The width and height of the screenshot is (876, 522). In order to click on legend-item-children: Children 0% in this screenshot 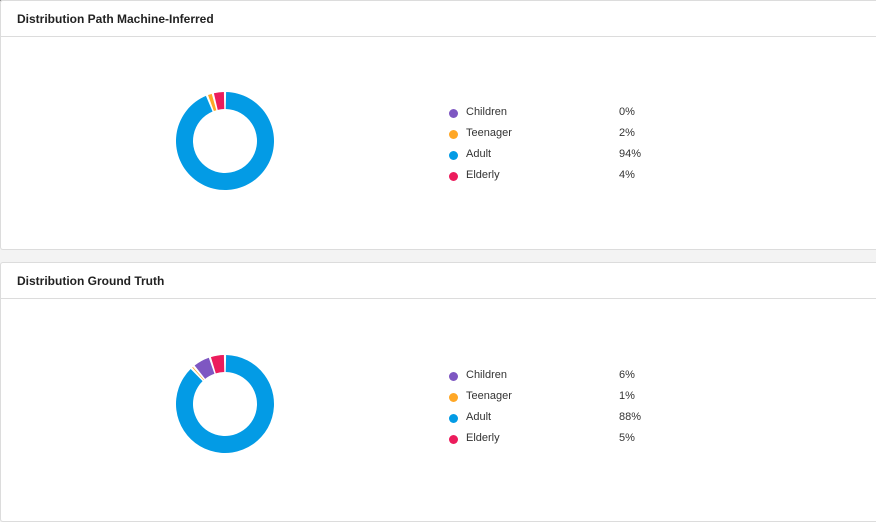, I will do `click(549, 115)`.